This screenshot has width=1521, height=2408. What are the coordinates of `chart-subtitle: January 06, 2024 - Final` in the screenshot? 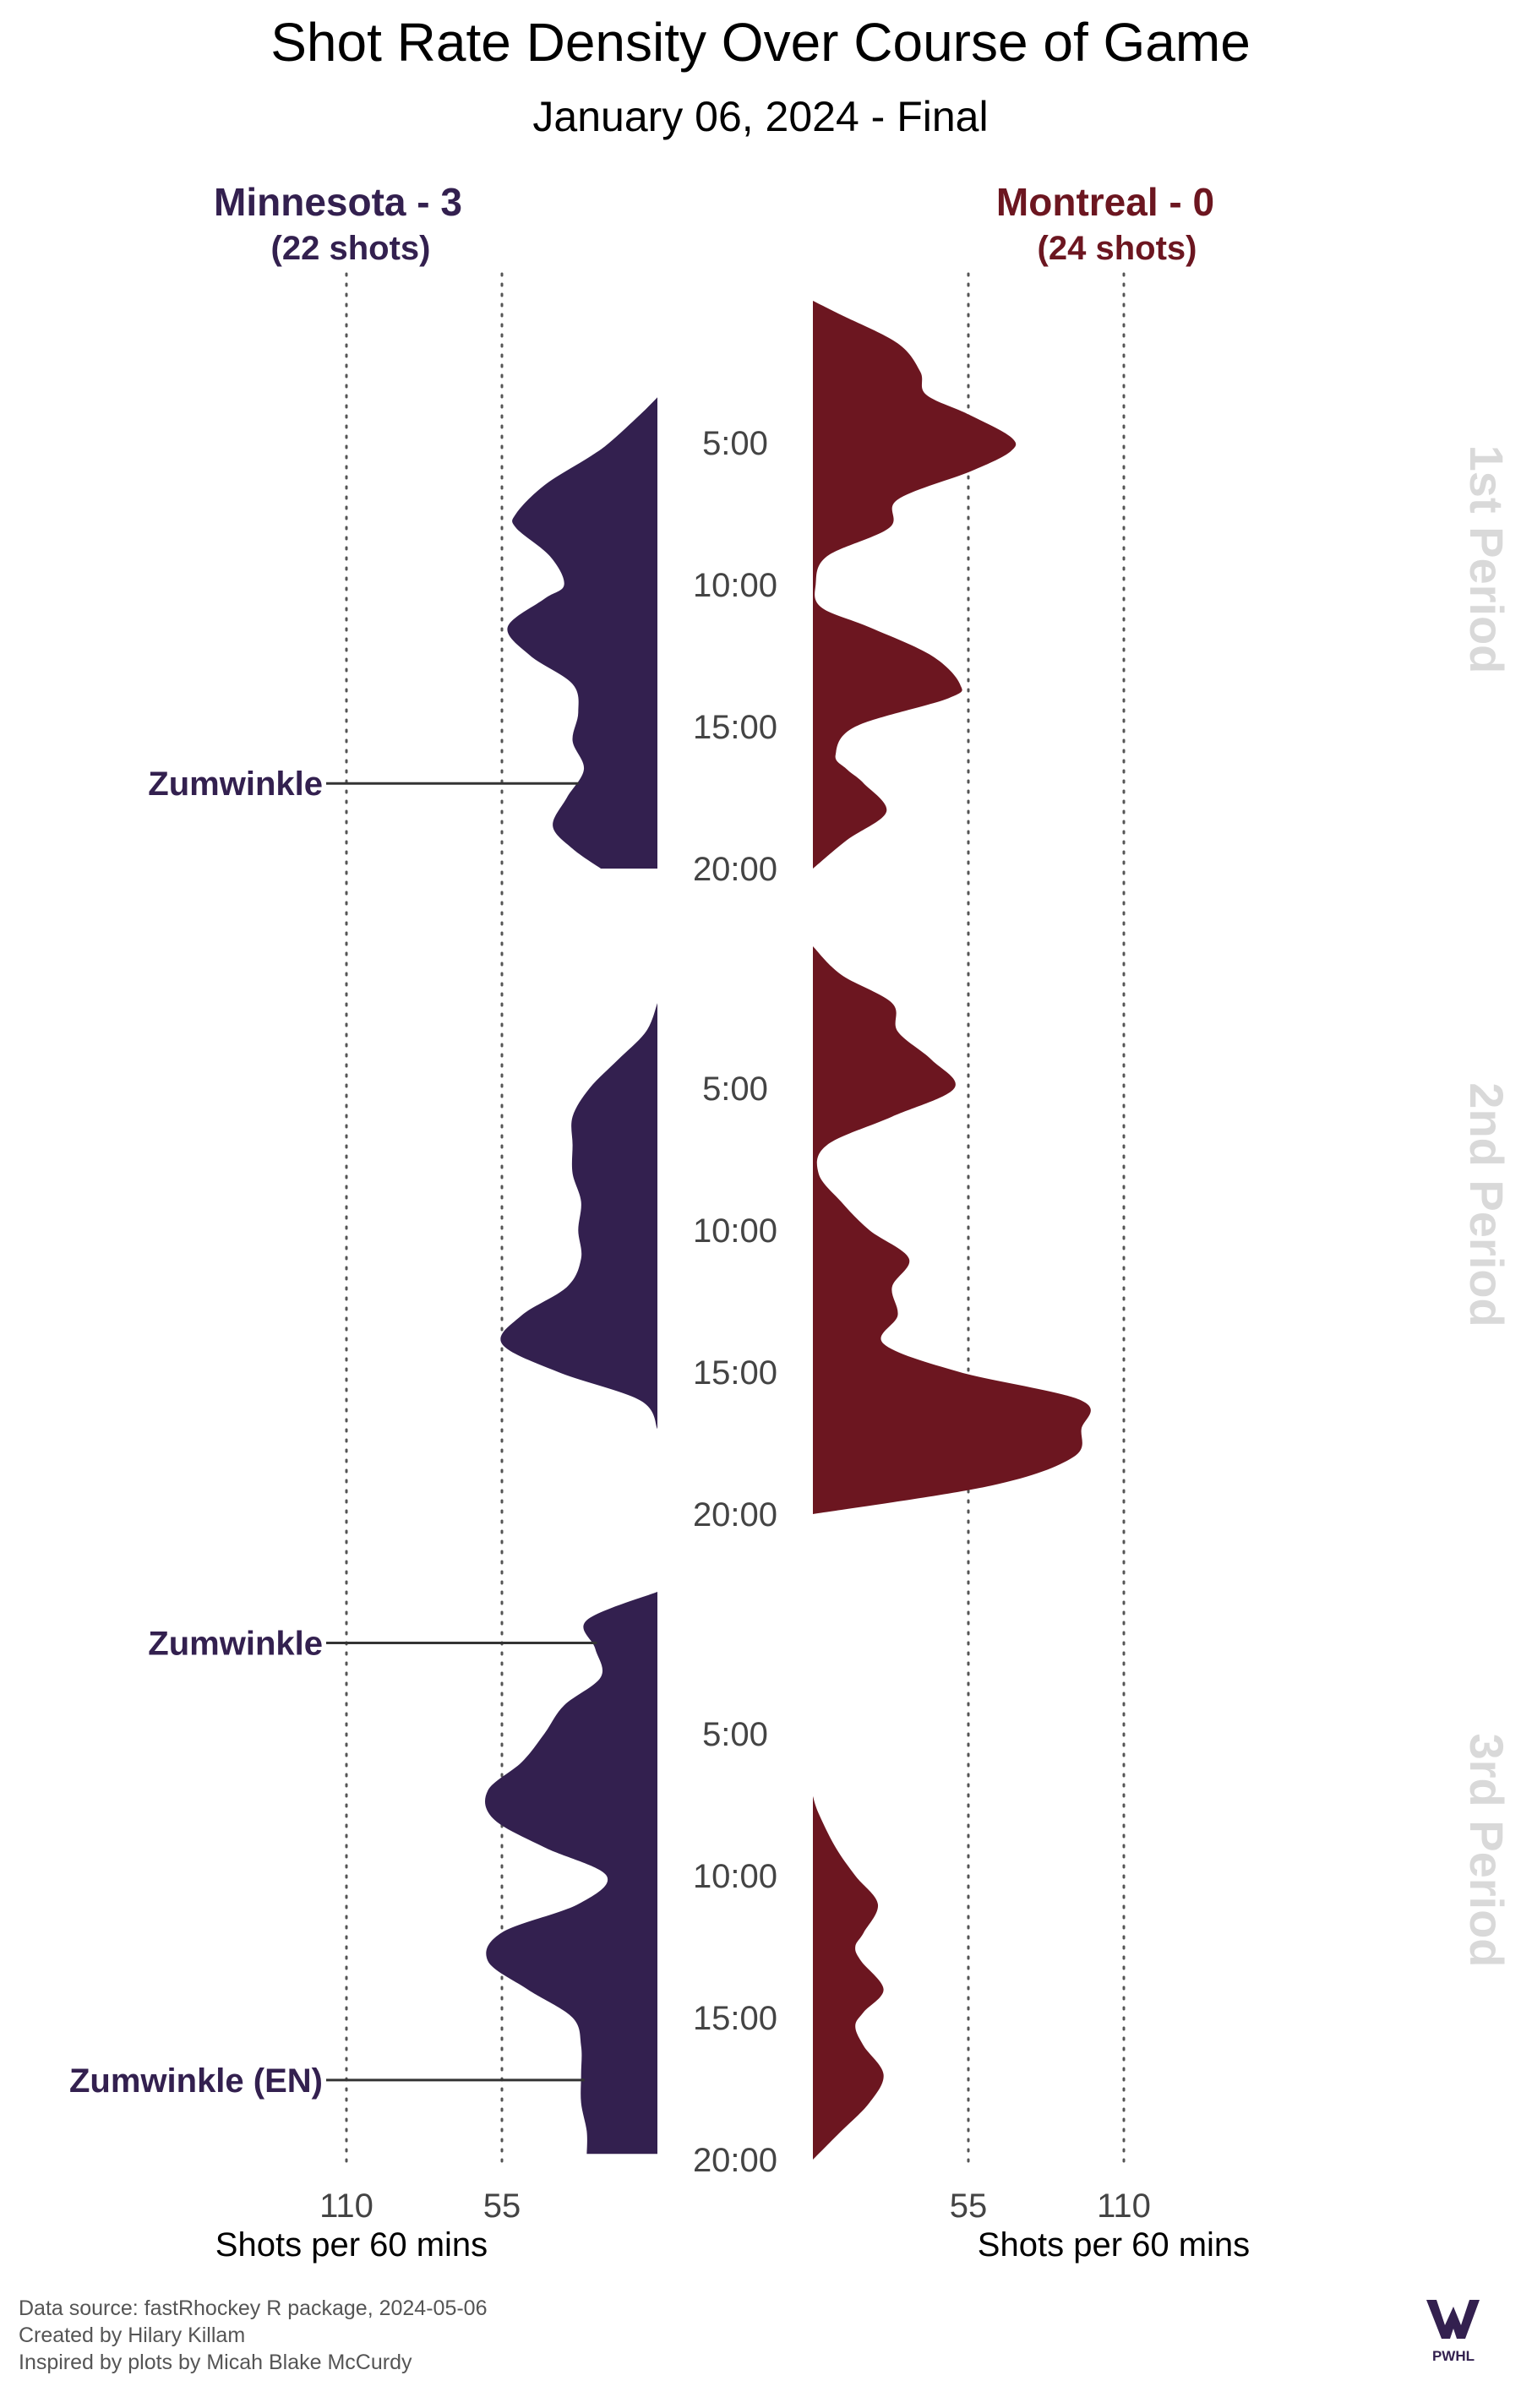 It's located at (760, 116).